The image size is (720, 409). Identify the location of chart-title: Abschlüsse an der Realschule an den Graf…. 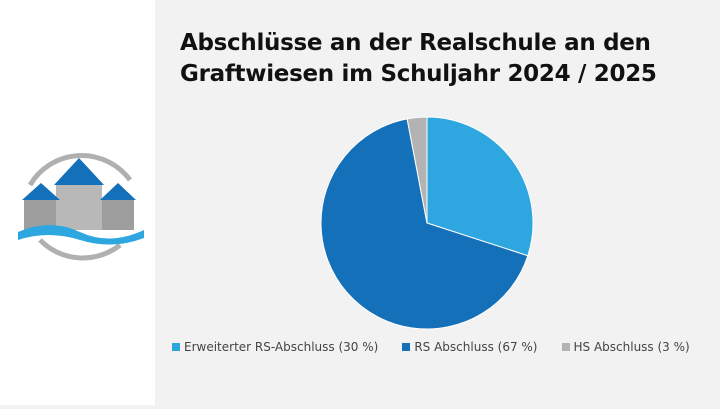
(418, 58).